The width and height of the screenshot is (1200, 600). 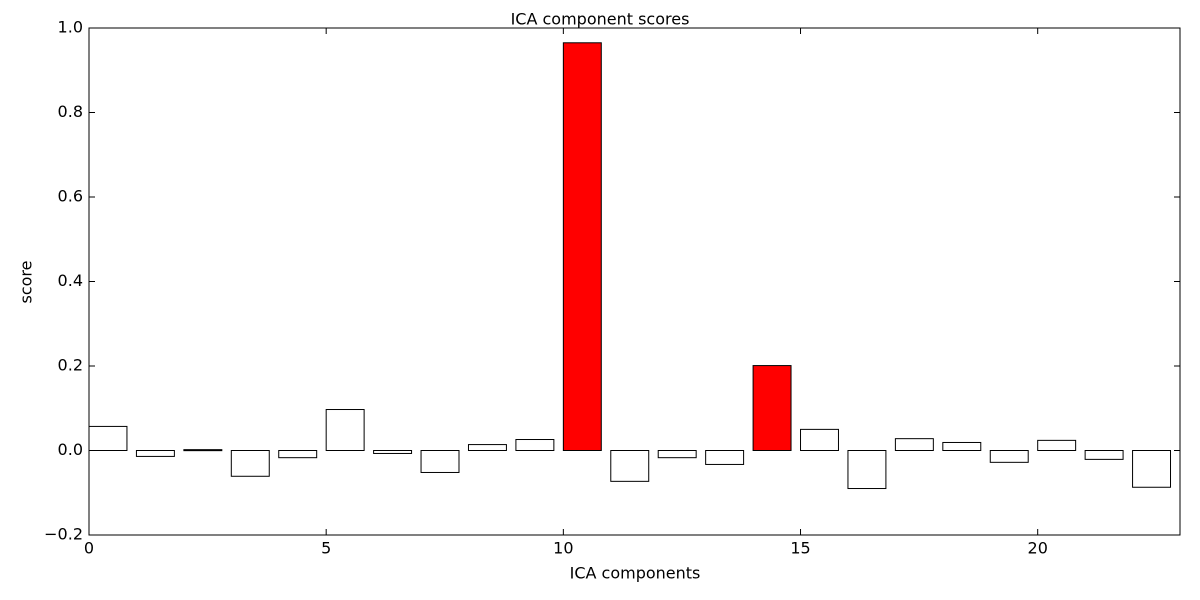 What do you see at coordinates (635, 573) in the screenshot?
I see `x-axis-label: ICA components` at bounding box center [635, 573].